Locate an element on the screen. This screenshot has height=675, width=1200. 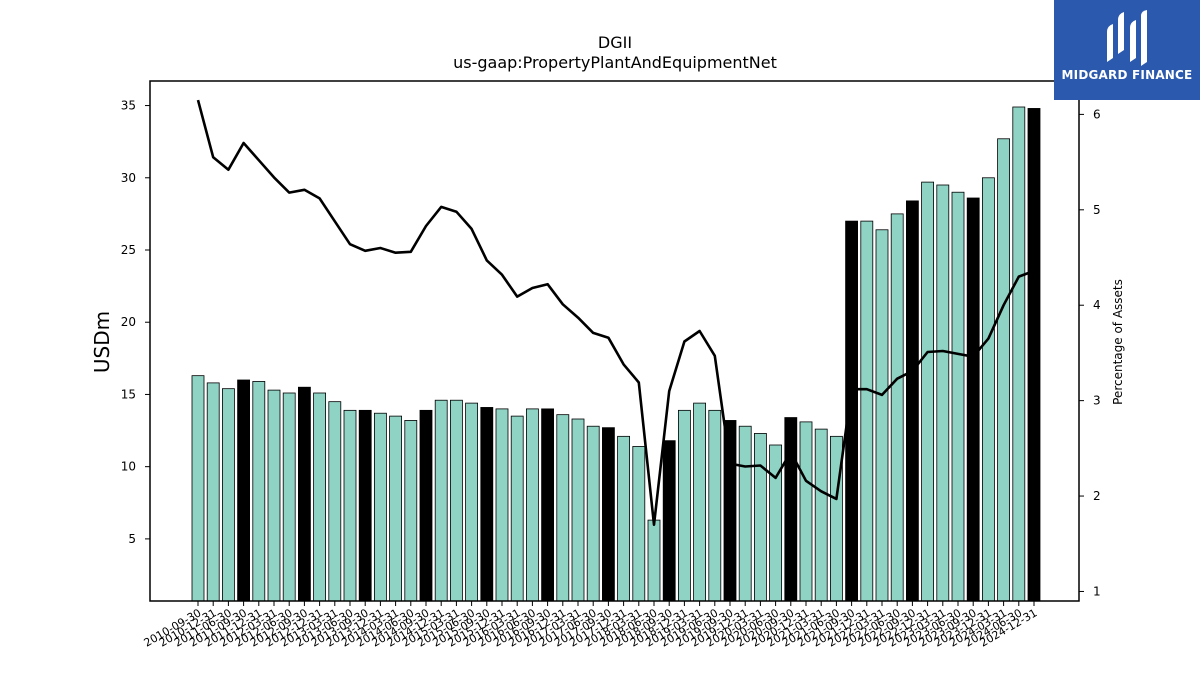
brand-logo: MIDGARD FINANCE is located at coordinates (1127, 50).